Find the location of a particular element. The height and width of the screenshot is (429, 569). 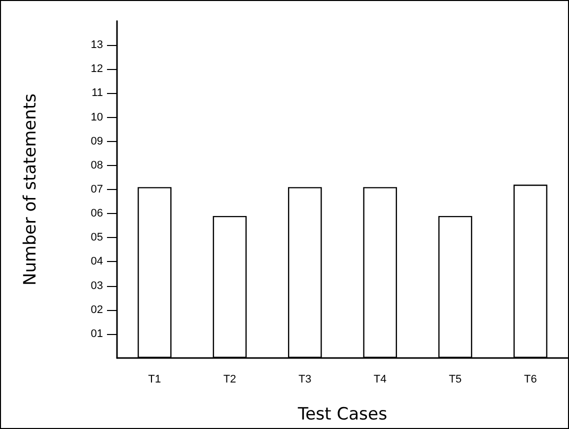

y-tick-label: 12 is located at coordinates (96, 69).